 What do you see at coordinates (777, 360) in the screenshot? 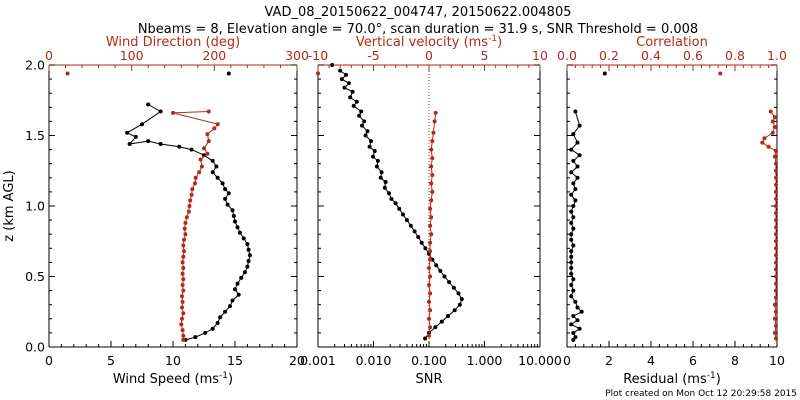
I see `x-tick-label: 10` at bounding box center [777, 360].